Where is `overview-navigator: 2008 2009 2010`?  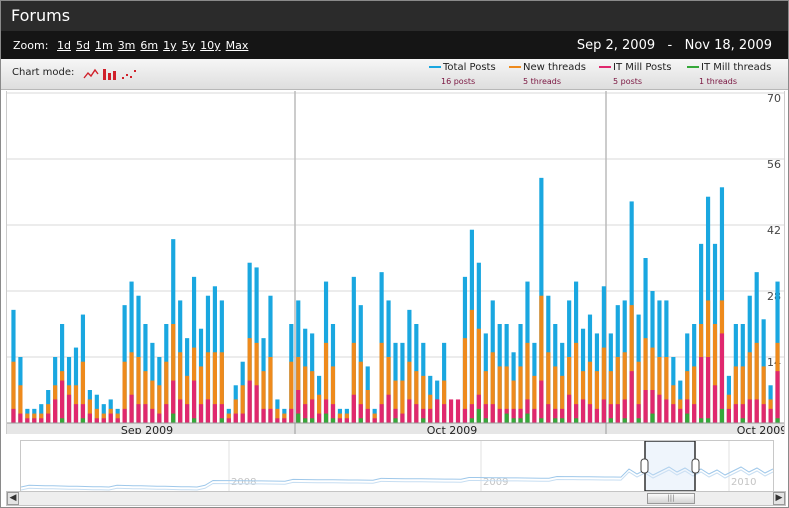 overview-navigator: 2008 2009 2010 is located at coordinates (397, 466).